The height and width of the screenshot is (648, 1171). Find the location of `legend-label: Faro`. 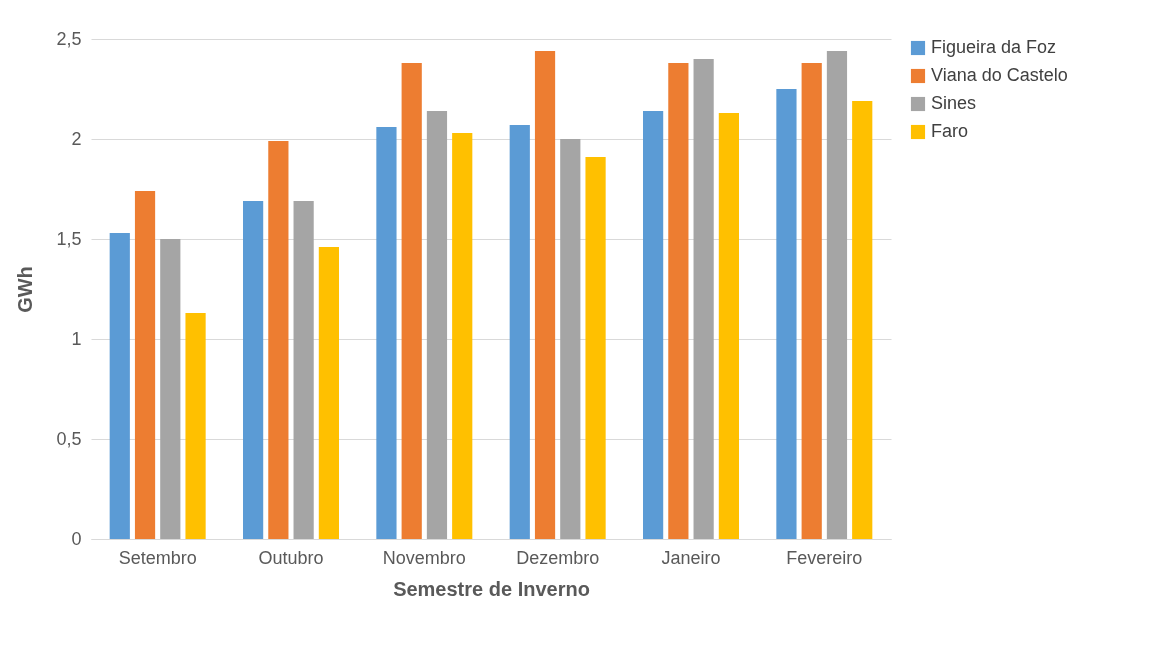

legend-label: Faro is located at coordinates (950, 131).